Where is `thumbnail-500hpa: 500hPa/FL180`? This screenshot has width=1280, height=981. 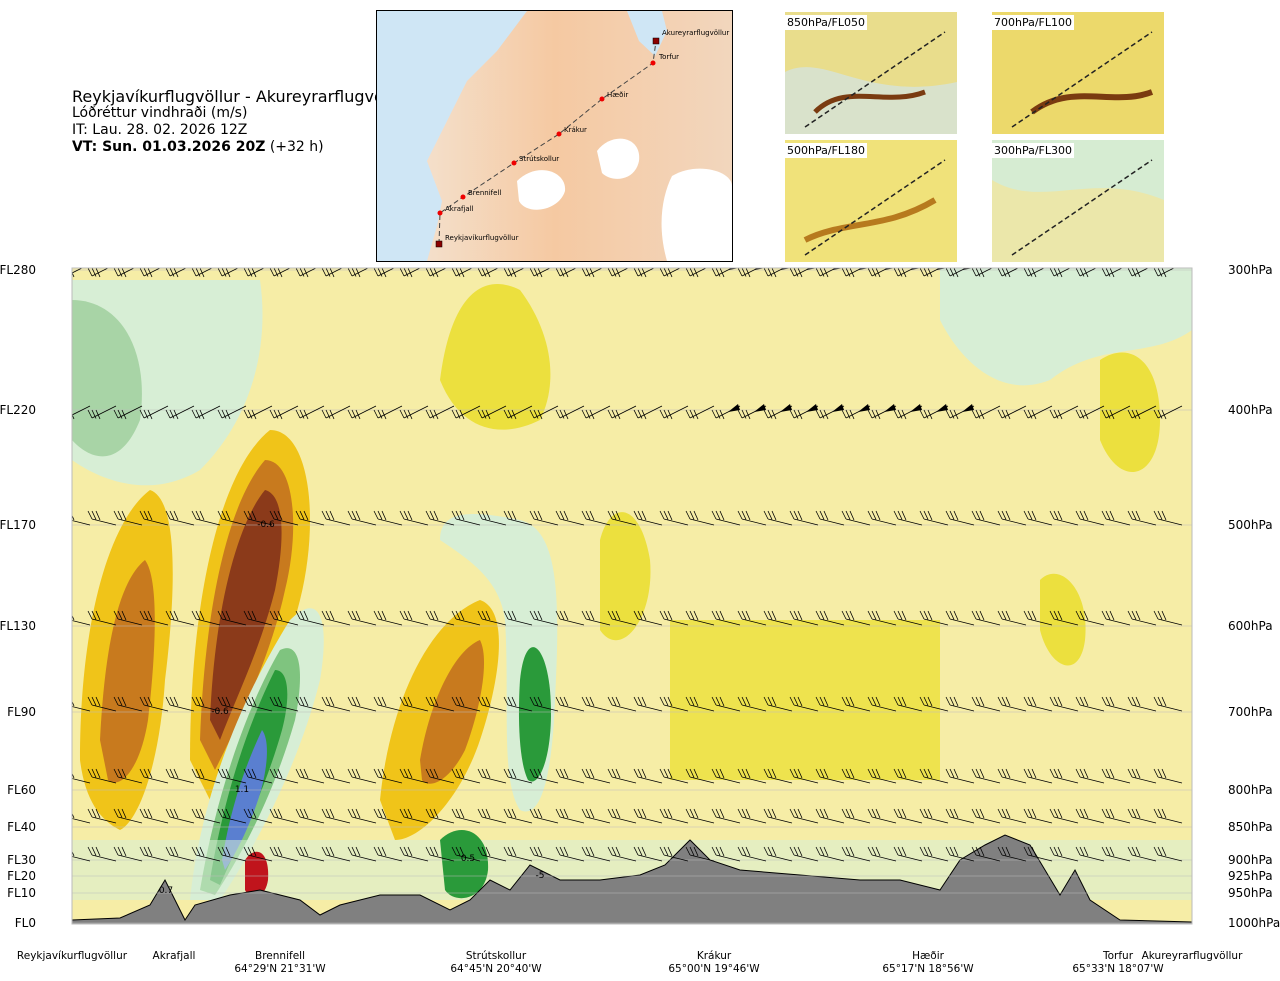 thumbnail-500hpa: 500hPa/FL180 is located at coordinates (871, 201).